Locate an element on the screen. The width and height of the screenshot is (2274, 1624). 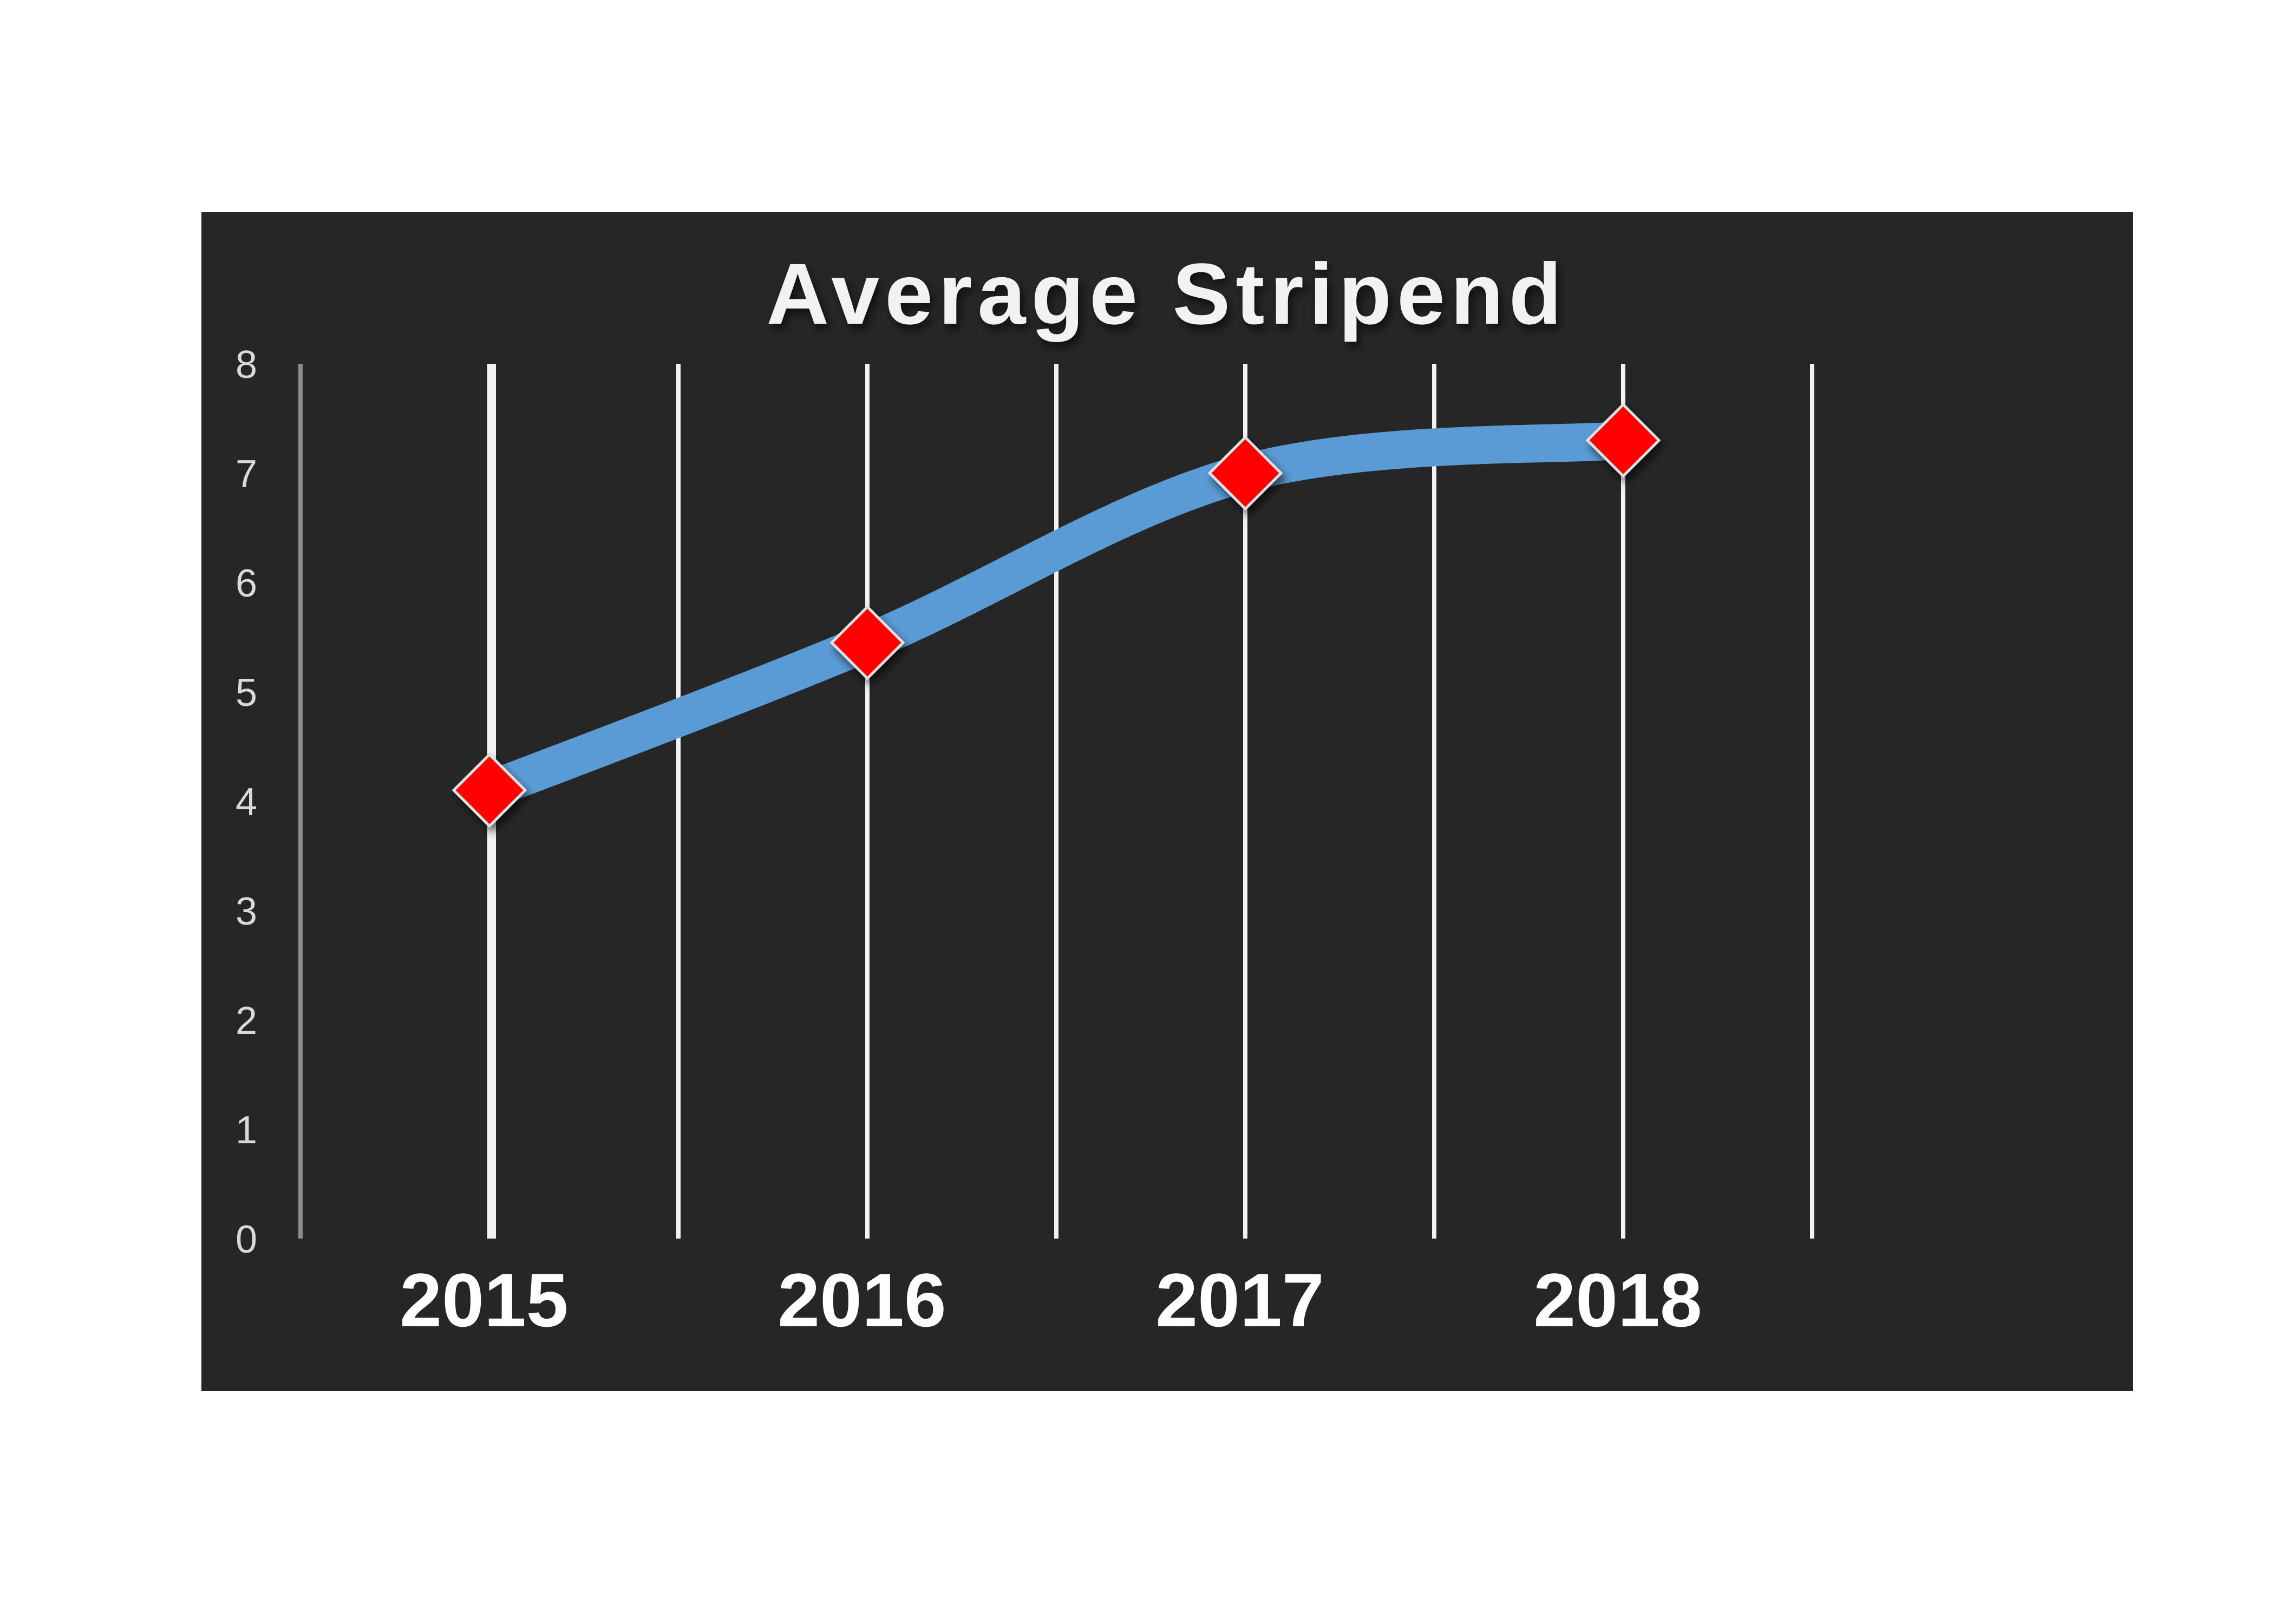
marker-layer is located at coordinates (1057, 615).